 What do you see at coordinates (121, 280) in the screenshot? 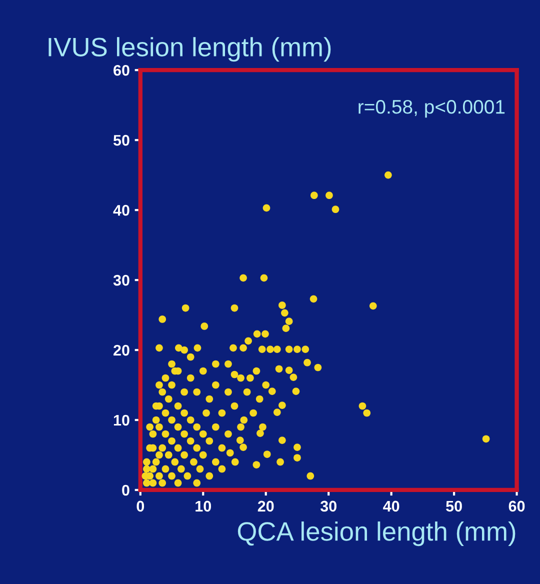
I see `y-tick-label: 30` at bounding box center [121, 280].